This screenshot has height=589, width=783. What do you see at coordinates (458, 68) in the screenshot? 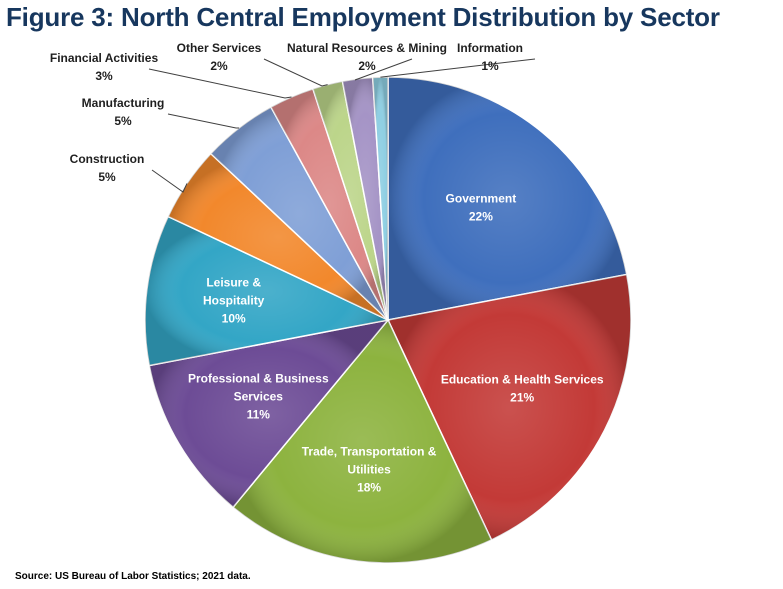
I see `leader-line-information` at bounding box center [458, 68].